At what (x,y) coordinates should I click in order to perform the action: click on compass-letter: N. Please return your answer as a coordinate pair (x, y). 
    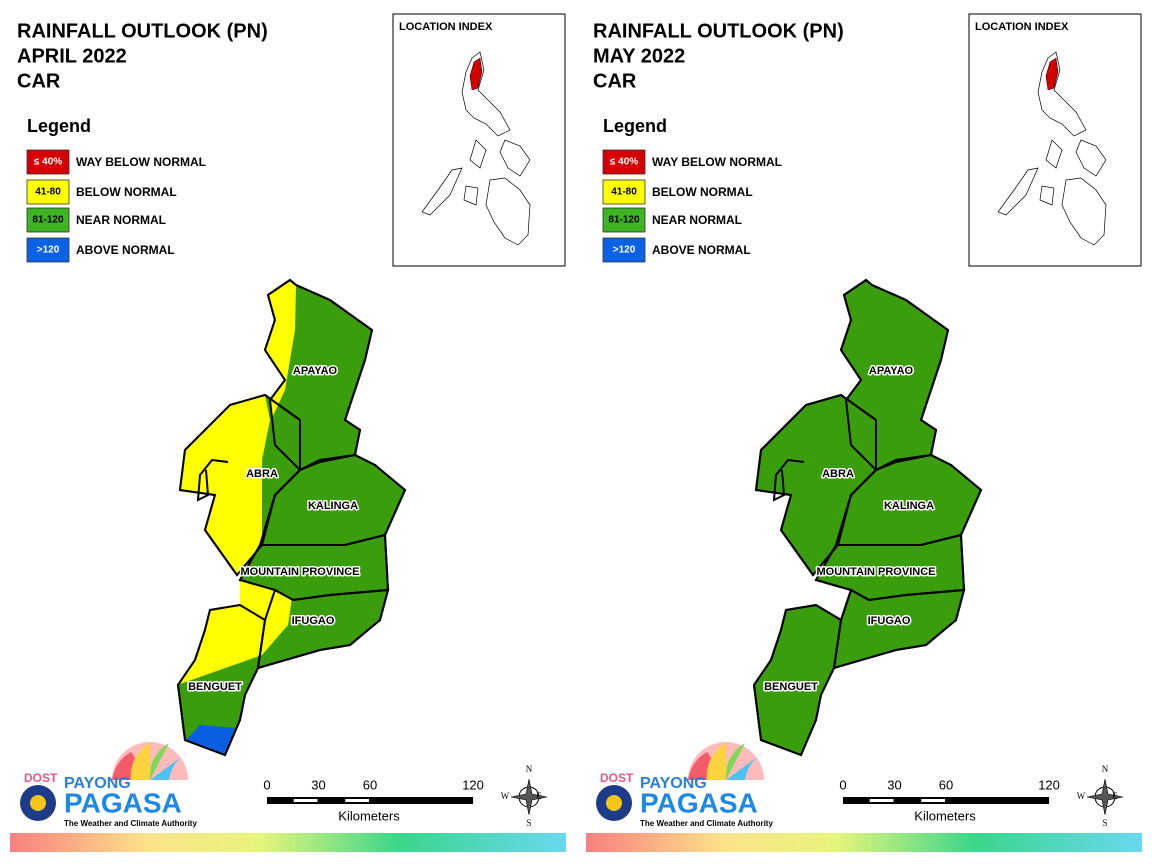
    Looking at the image, I should click on (1105, 769).